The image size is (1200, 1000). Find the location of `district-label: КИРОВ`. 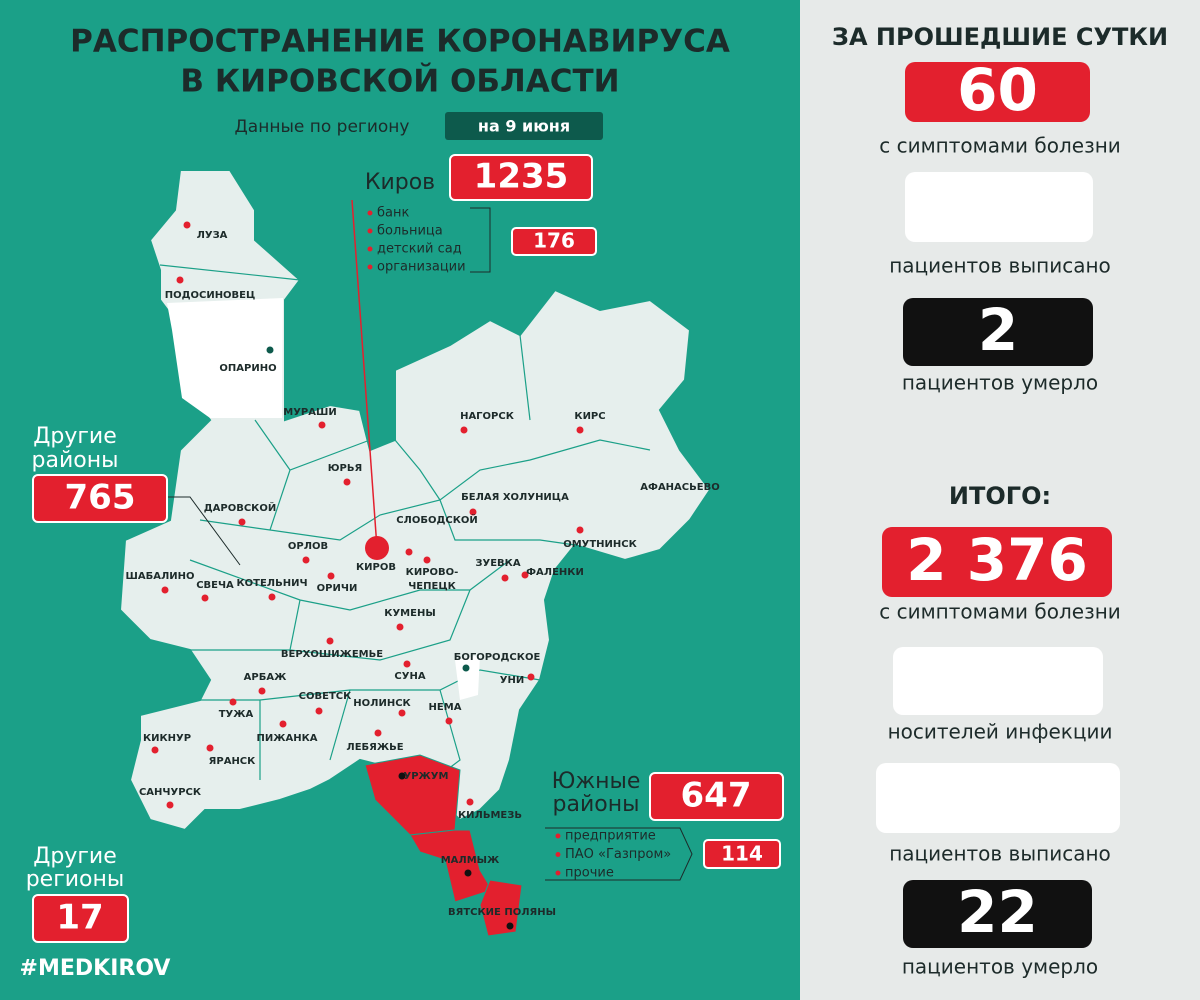

district-label: КИРОВ is located at coordinates (376, 567).